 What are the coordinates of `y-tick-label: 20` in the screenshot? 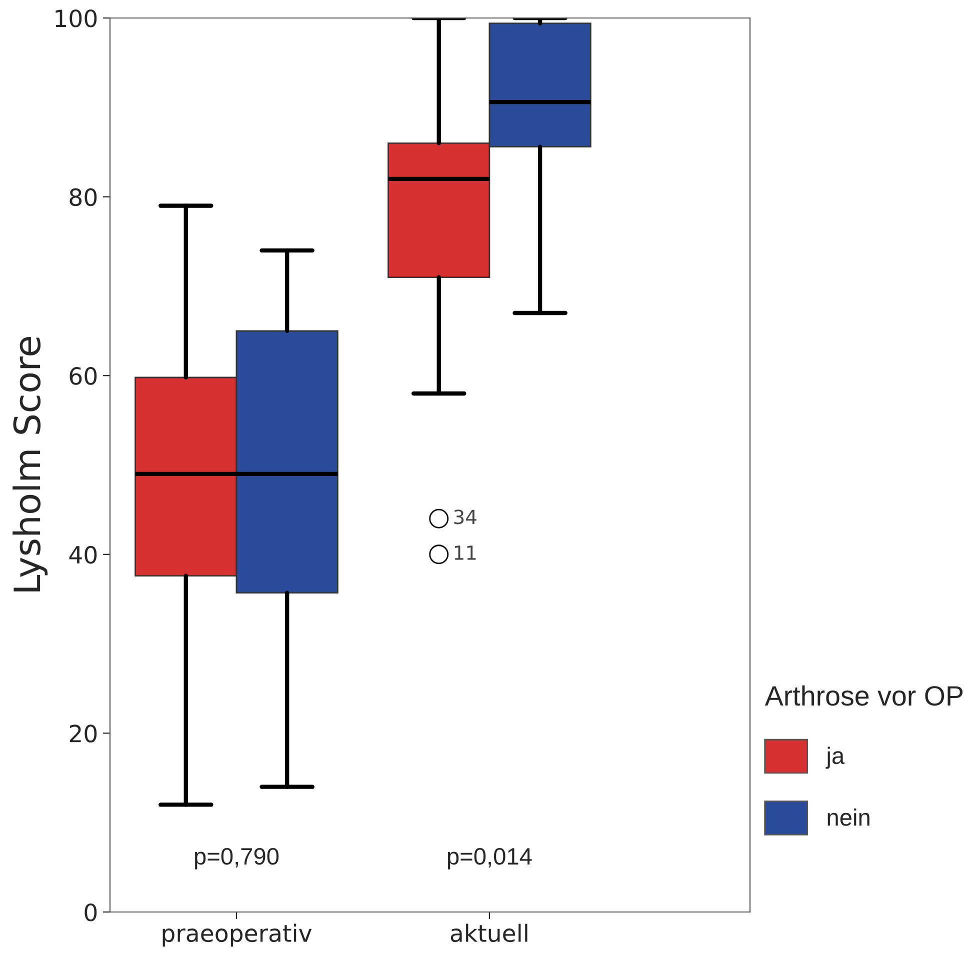 It's located at (83, 733).